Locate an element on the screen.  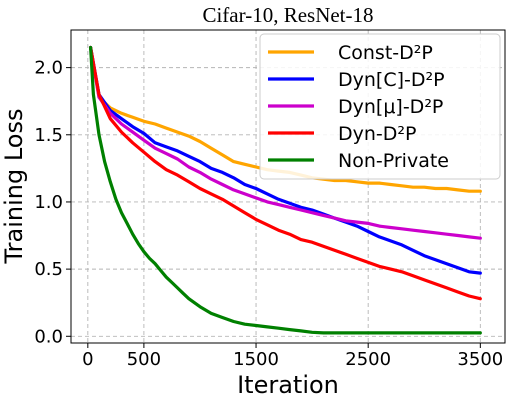
x-axis-ticks: 0 500 1500 2500 3500 is located at coordinates (292, 356).